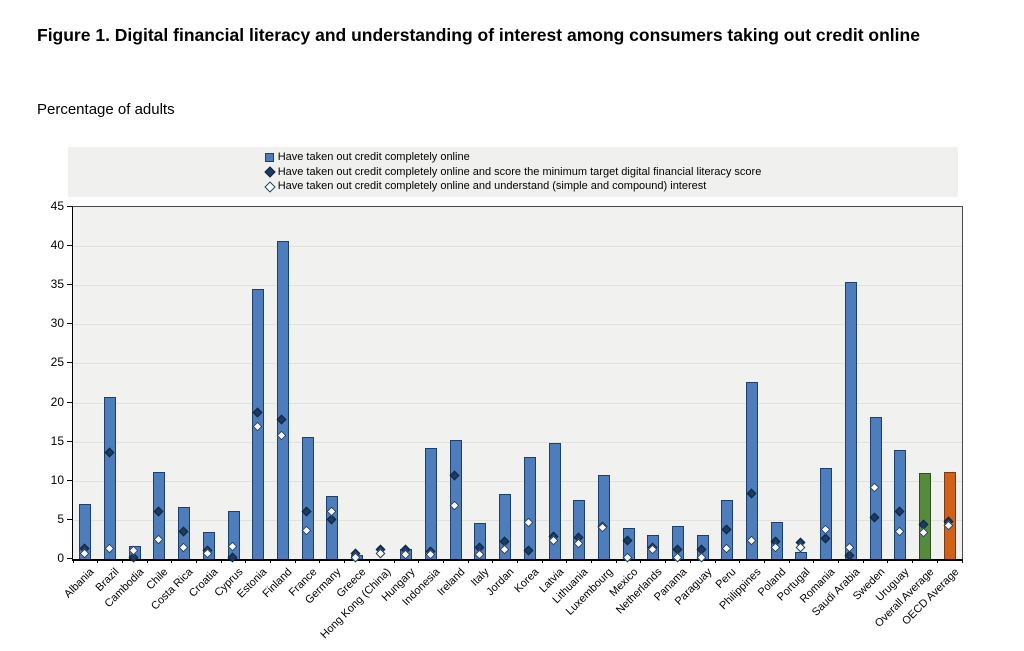  What do you see at coordinates (57, 440) in the screenshot?
I see `y-tick-label: 15` at bounding box center [57, 440].